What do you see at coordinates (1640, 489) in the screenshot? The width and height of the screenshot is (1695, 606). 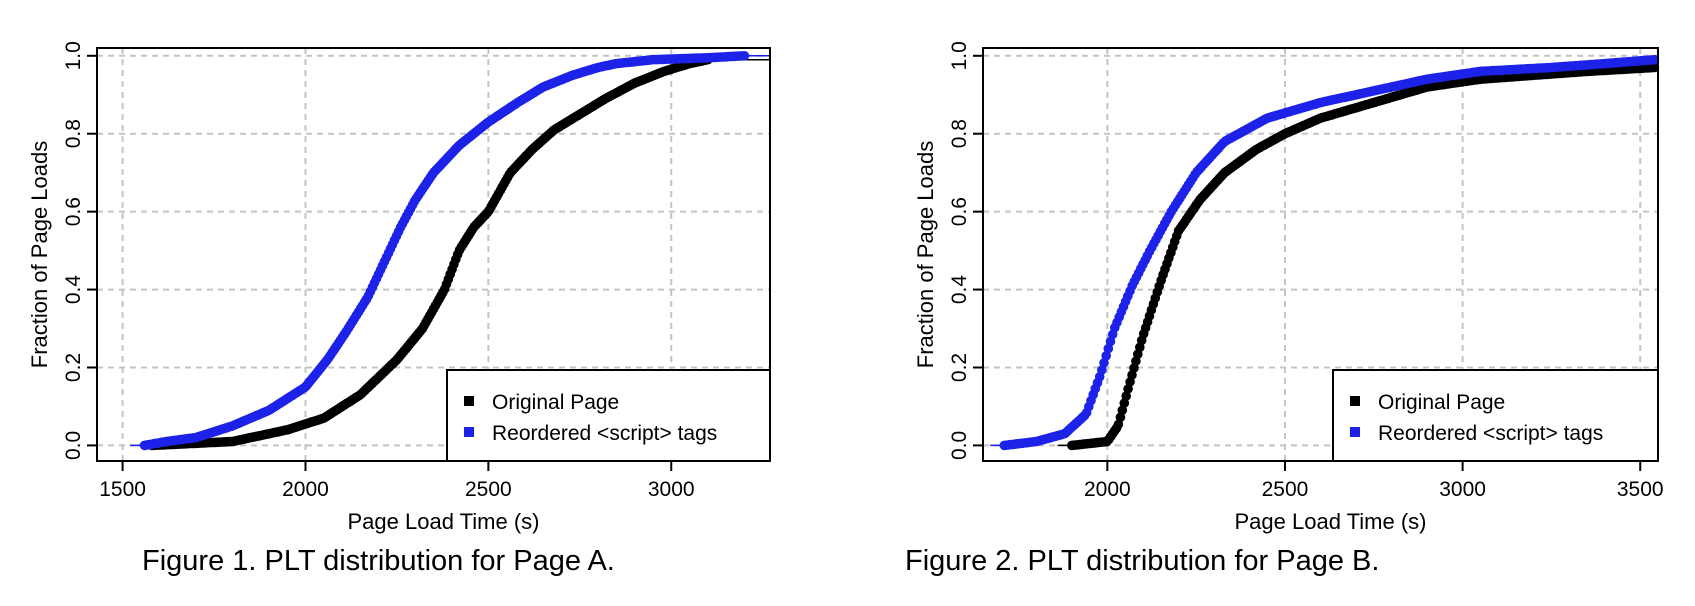 I see `x-tick-label: 3500` at bounding box center [1640, 489].